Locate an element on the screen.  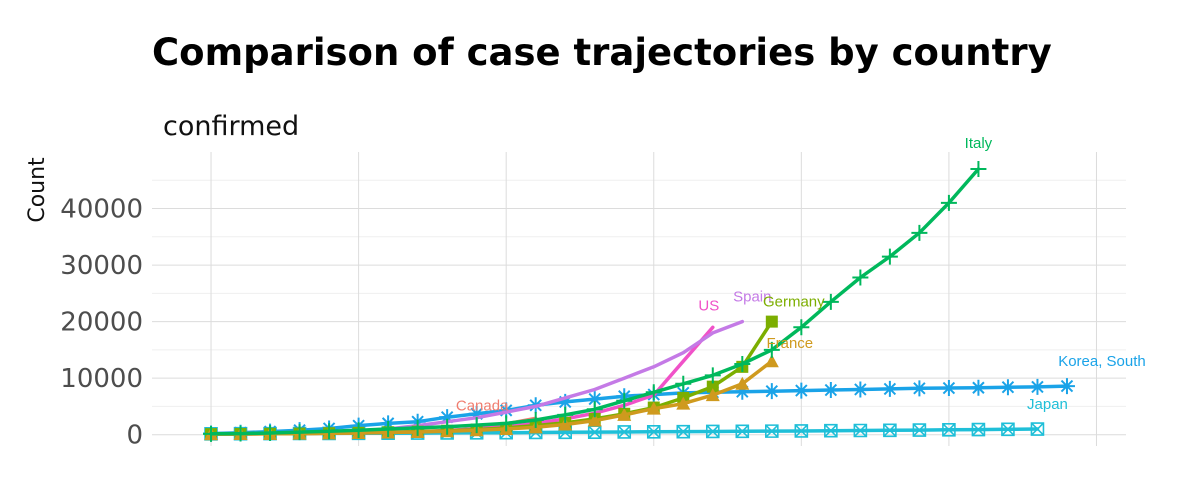
chart-subtitle: confirmed is located at coordinates (231, 126).